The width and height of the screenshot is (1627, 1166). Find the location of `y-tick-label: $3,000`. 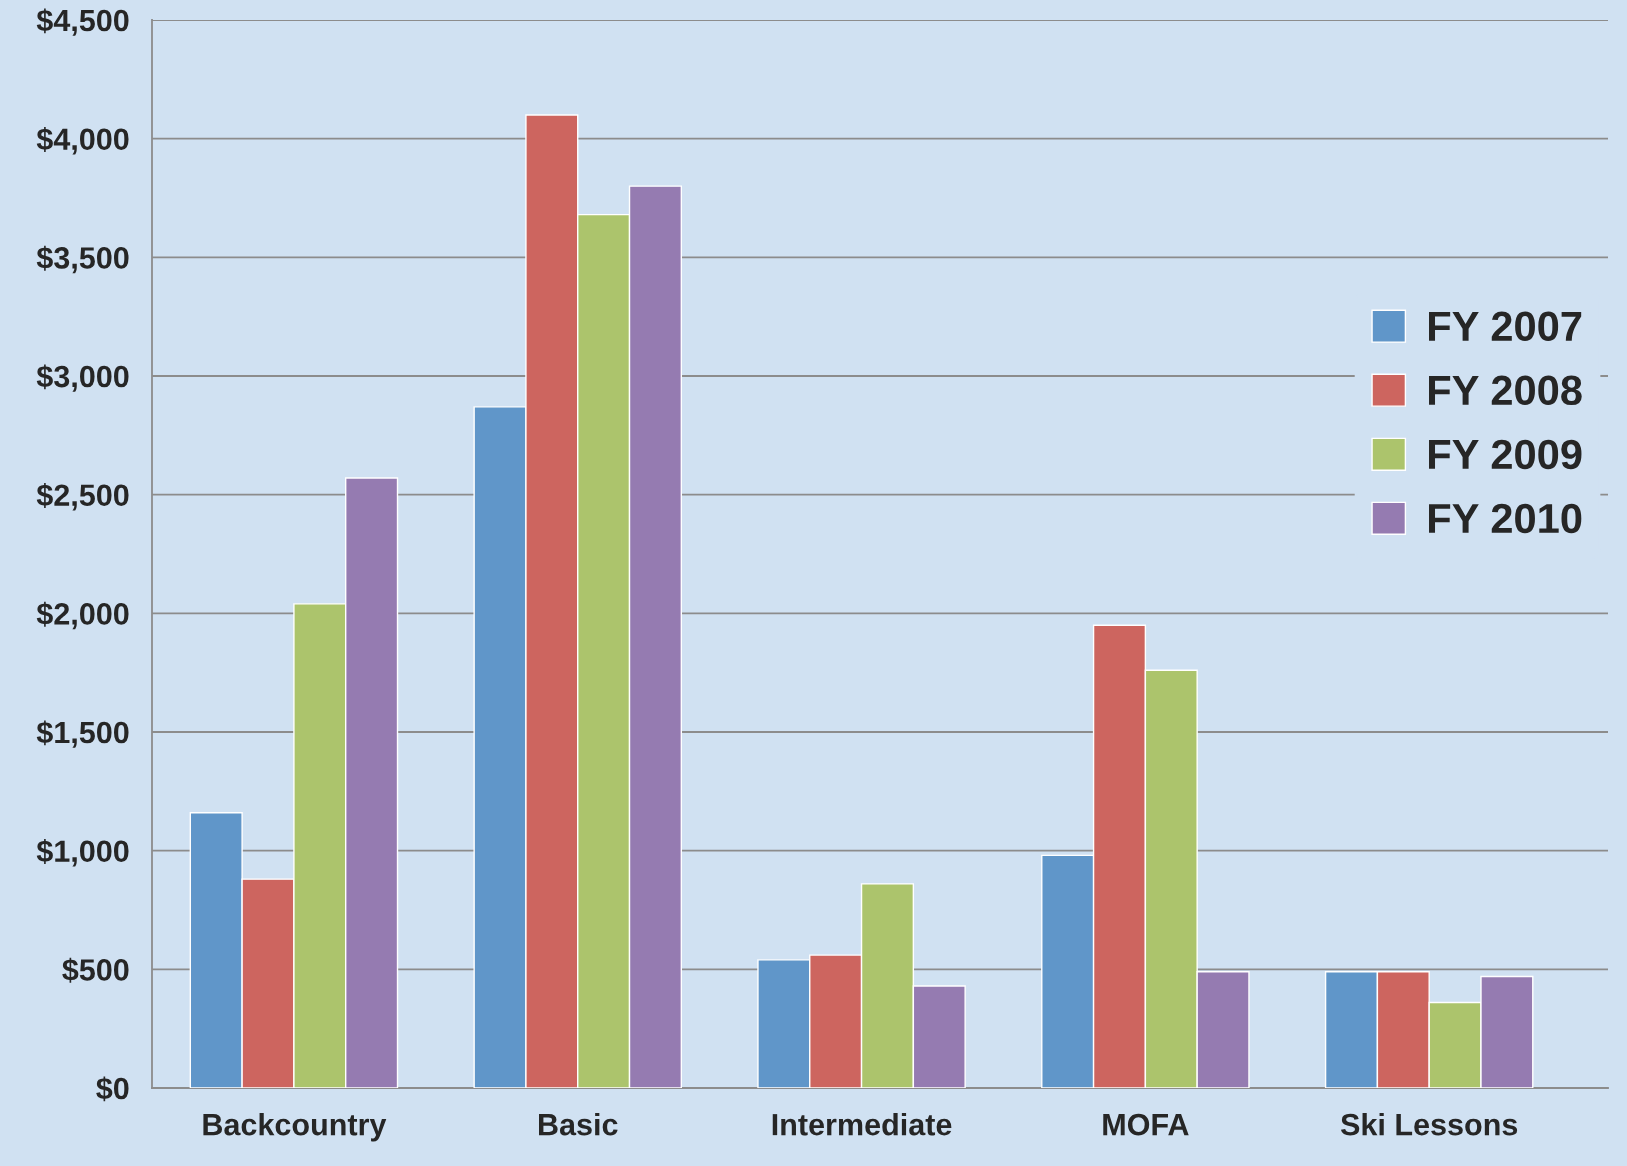

y-tick-label: $3,000 is located at coordinates (82, 378).